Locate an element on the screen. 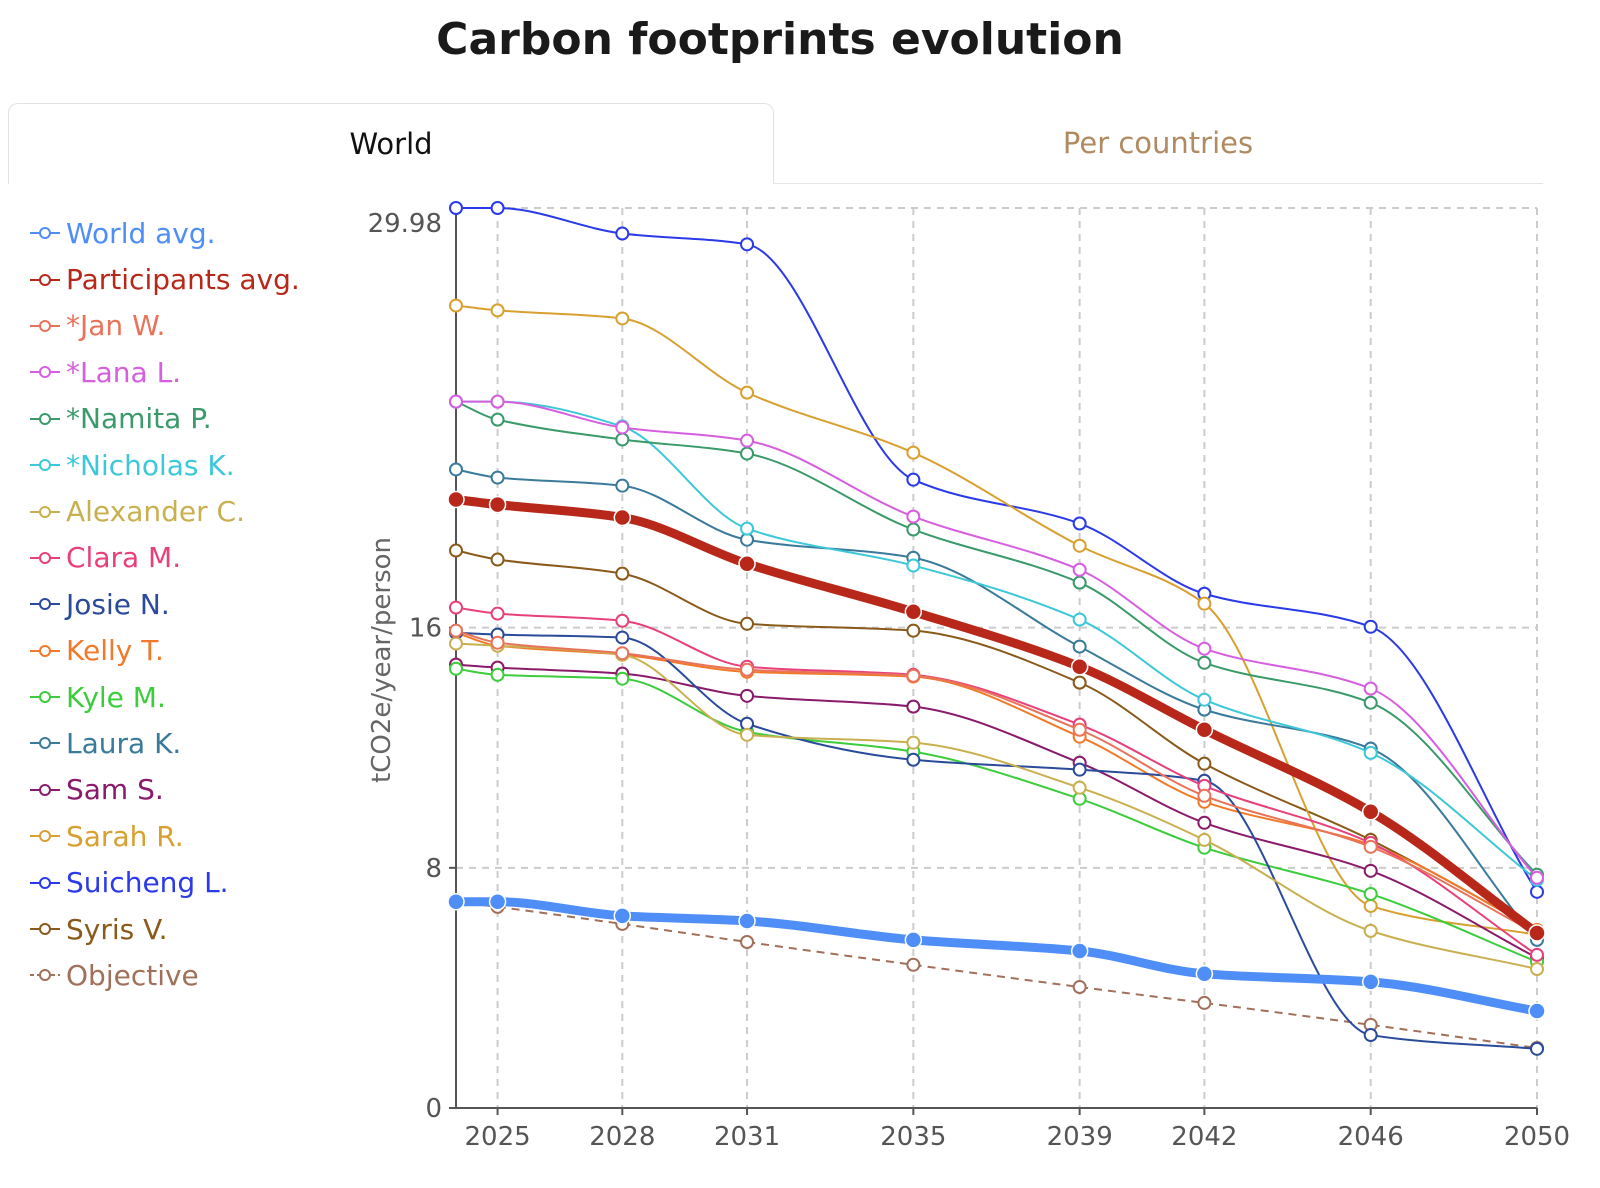 This screenshot has height=1188, width=1600. legend-item: Kyle M. is located at coordinates (165, 697).